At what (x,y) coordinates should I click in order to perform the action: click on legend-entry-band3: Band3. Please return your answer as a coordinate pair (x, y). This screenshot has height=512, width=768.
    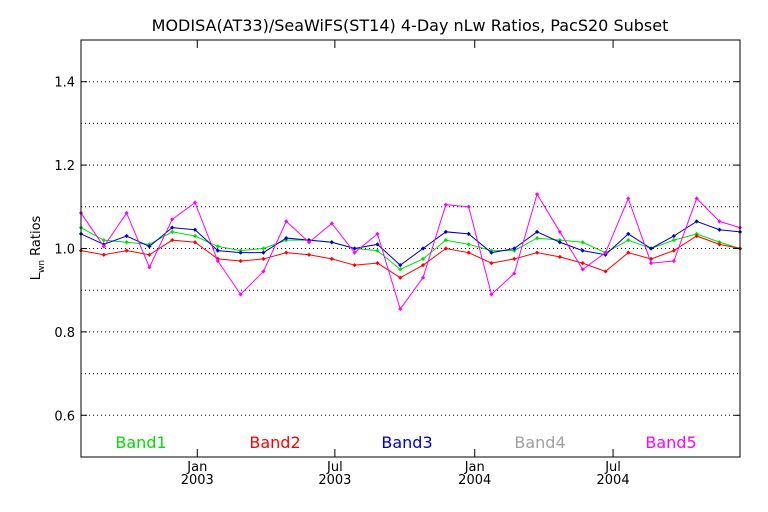
    Looking at the image, I should click on (406, 442).